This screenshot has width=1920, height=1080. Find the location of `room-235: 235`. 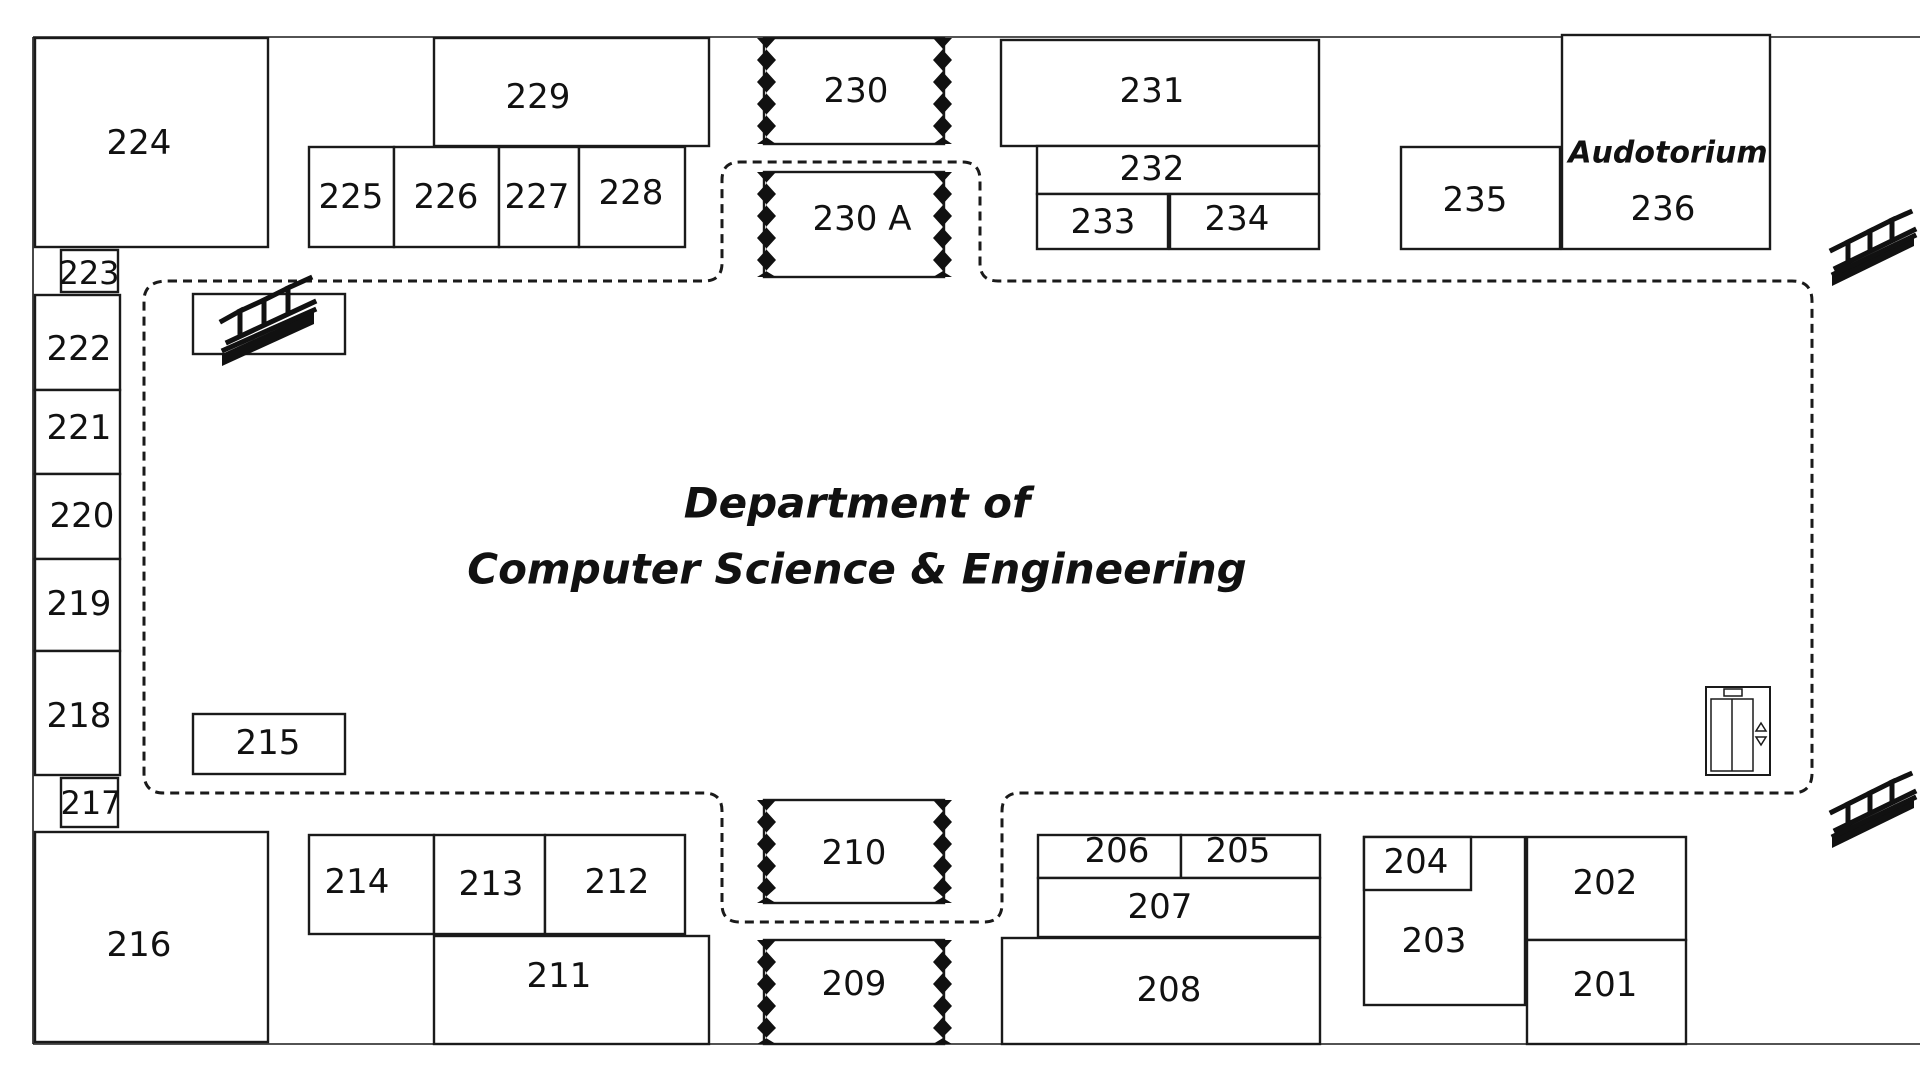

room-235: 235 is located at coordinates (1480, 198).